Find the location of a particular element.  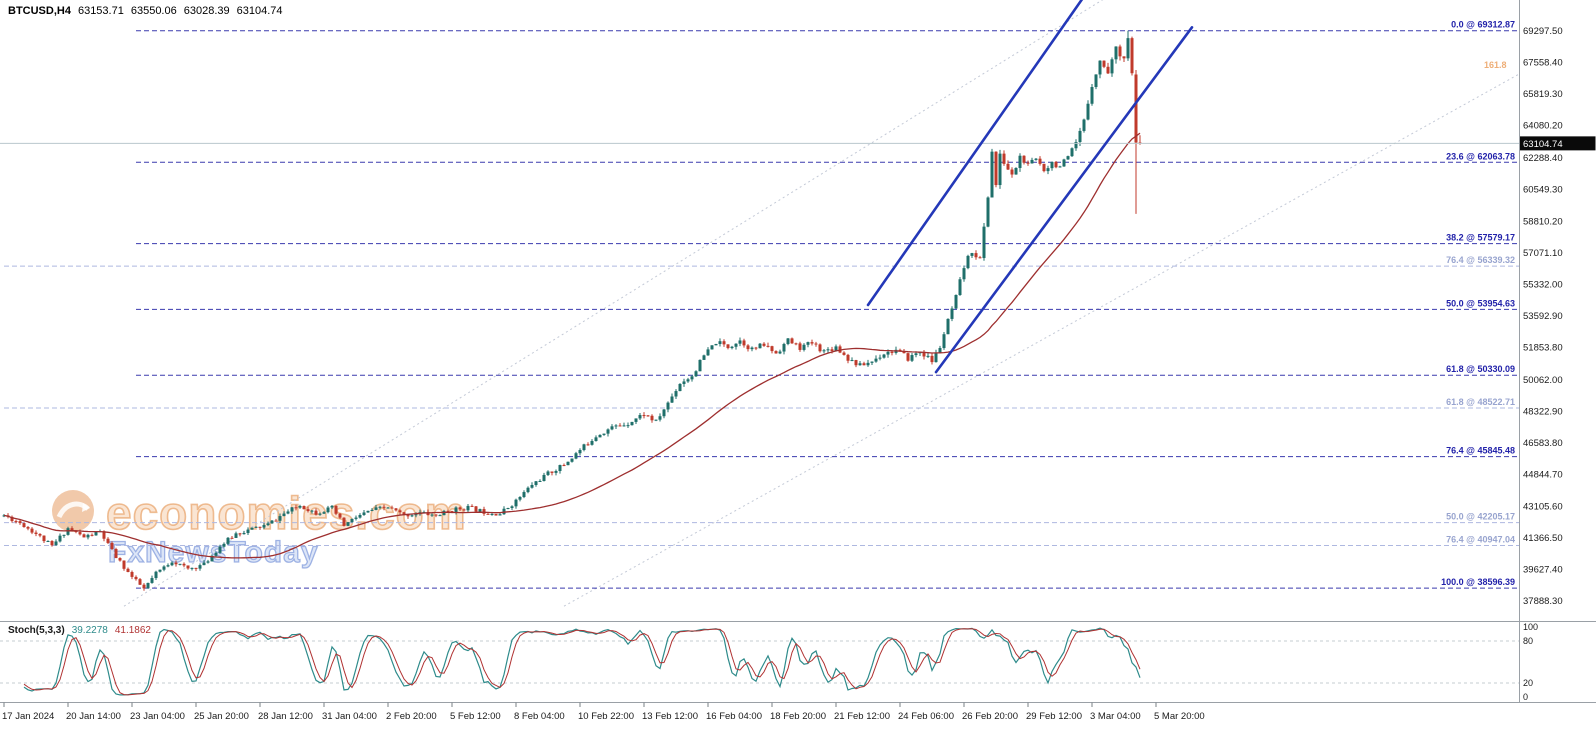

fib-level-label: 0.0 @ 69312.87 is located at coordinates (1483, 25).